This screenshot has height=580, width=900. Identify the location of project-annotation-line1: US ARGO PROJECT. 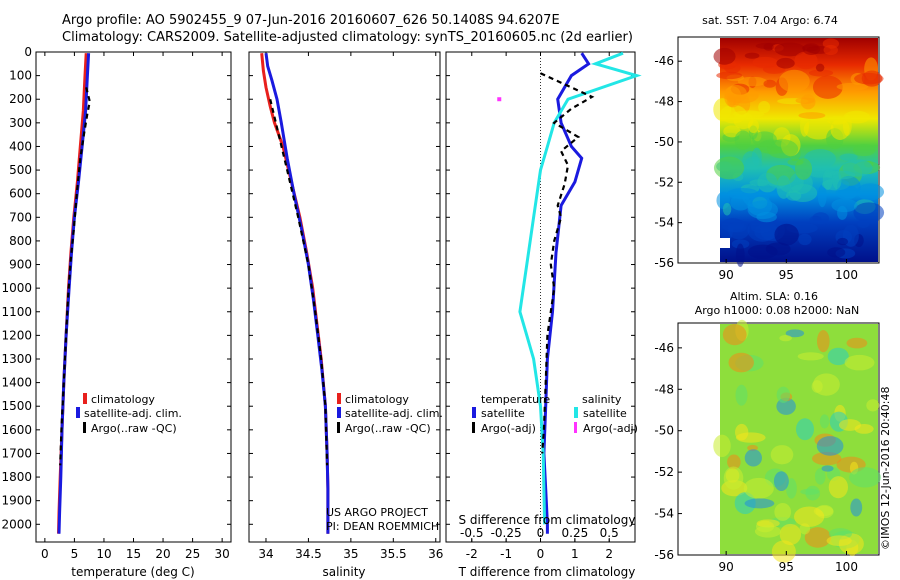
(377, 512).